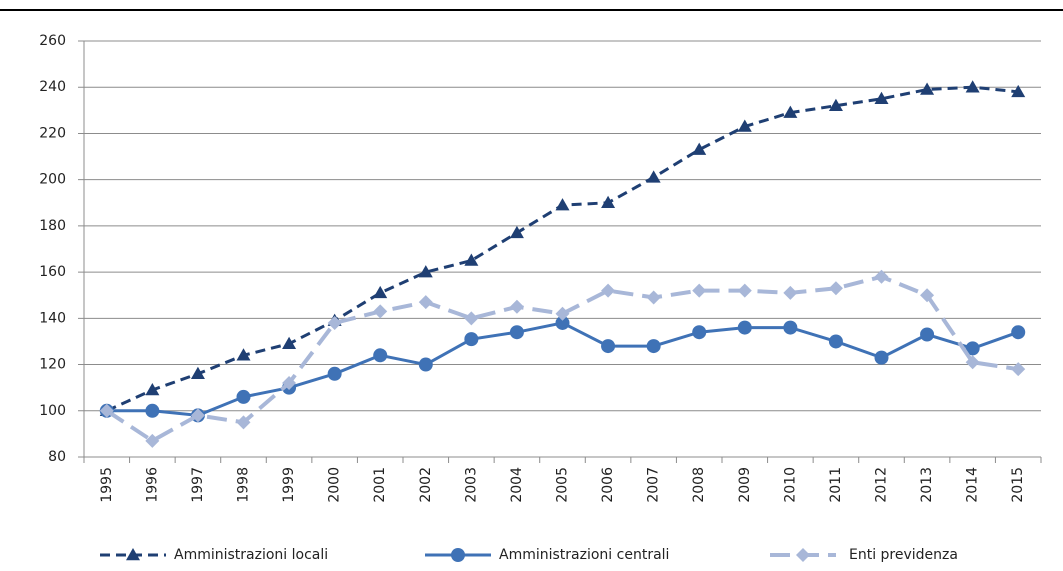 Image resolution: width=1063 pixels, height=571 pixels. What do you see at coordinates (152, 485) in the screenshot?
I see `x-tick-label: 1996` at bounding box center [152, 485].